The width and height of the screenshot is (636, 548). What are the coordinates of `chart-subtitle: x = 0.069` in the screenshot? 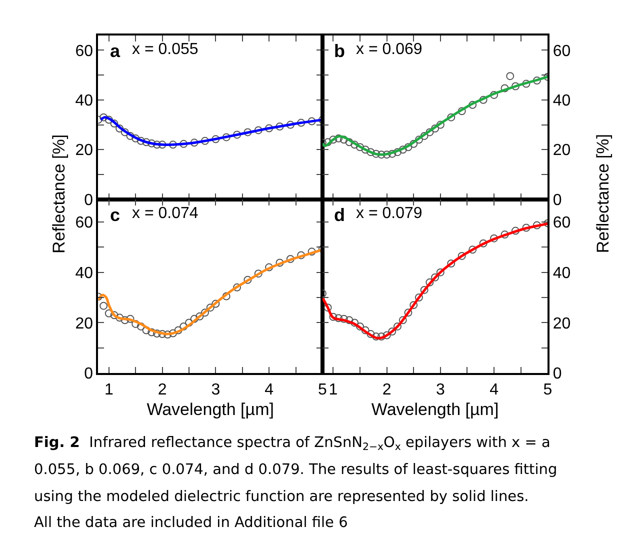 It's located at (389, 49).